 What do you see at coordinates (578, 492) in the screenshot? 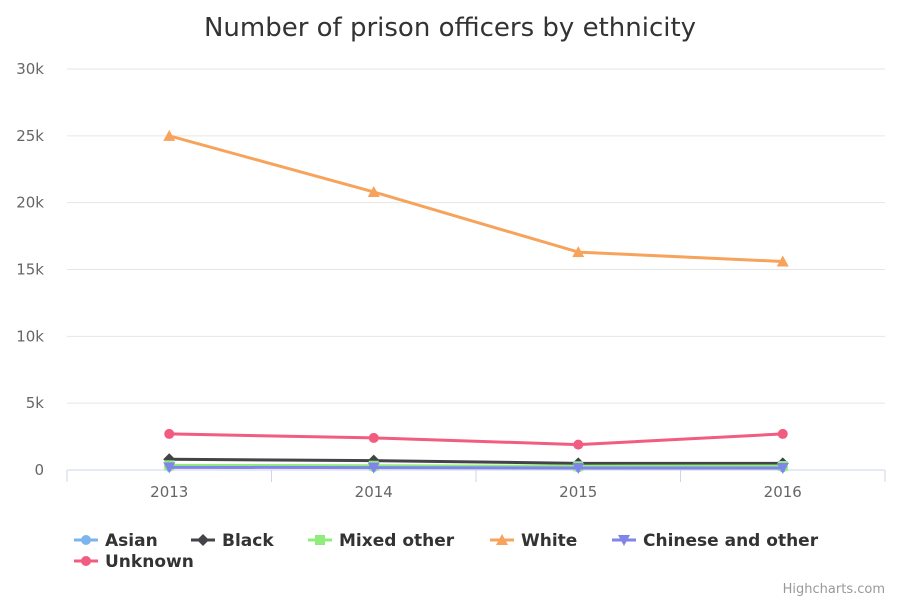
I see `x-tick-label: 2015` at bounding box center [578, 492].